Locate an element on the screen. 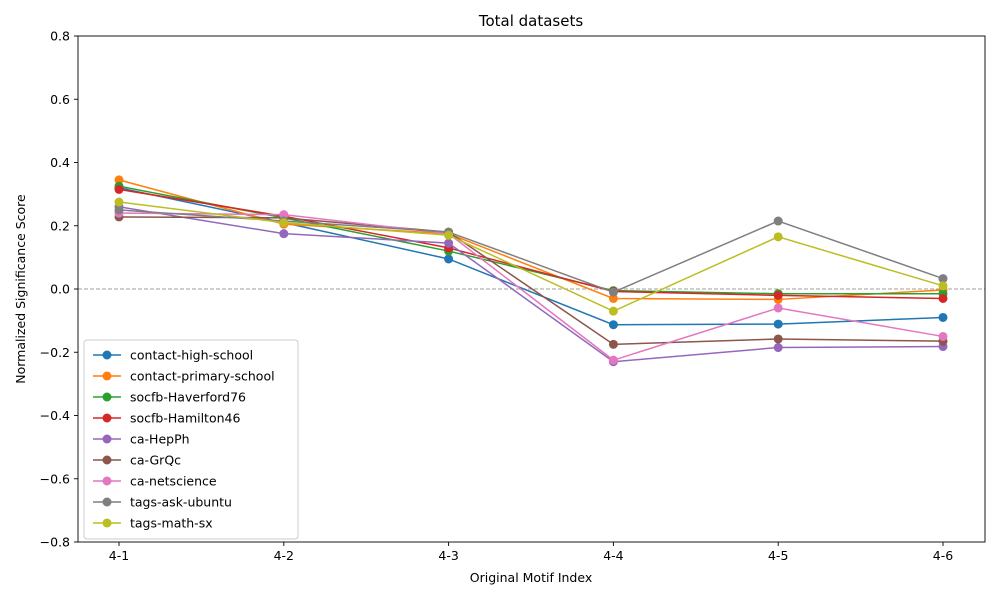  legend-label: tags-math-sx is located at coordinates (171, 523).